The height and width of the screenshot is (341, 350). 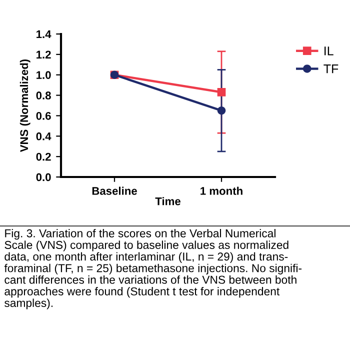 What do you see at coordinates (43, 116) in the screenshot?
I see `y-tick-label: 0.6` at bounding box center [43, 116].